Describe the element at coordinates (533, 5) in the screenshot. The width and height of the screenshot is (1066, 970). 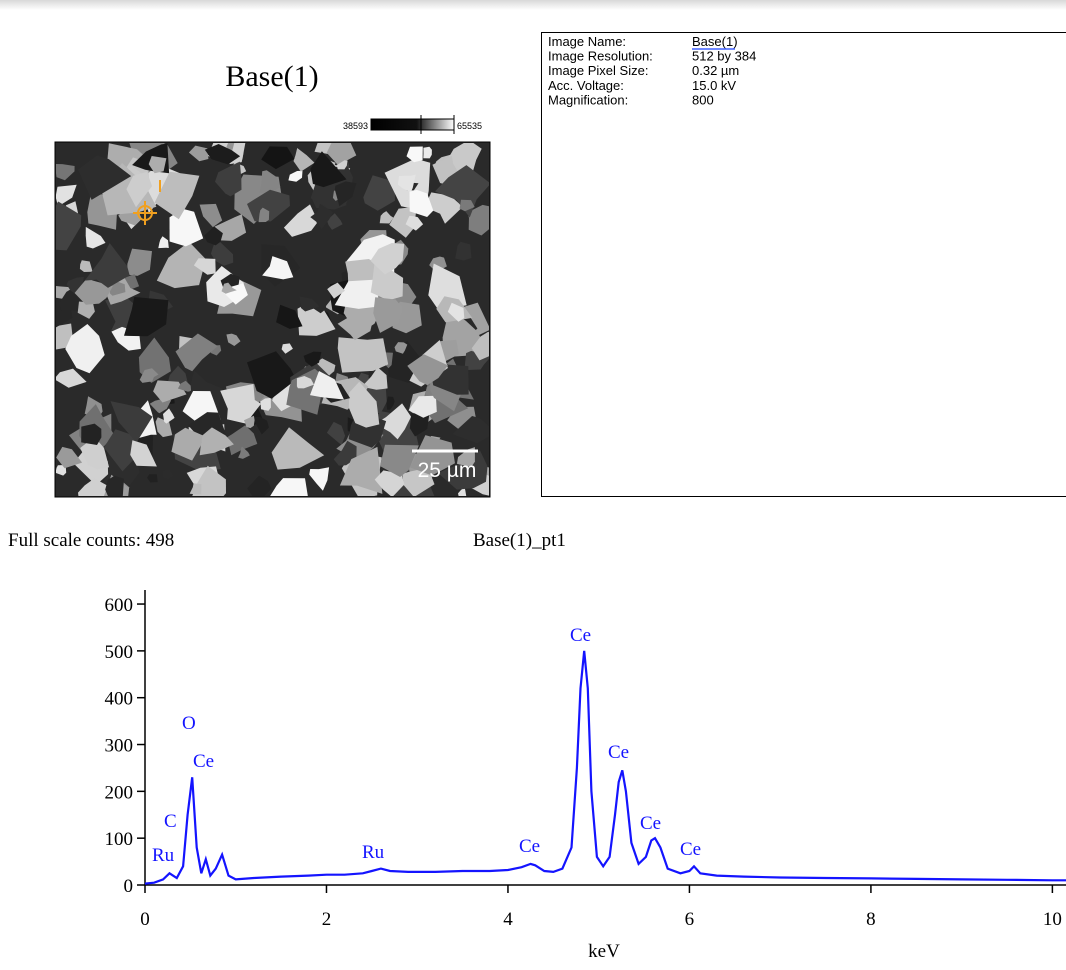
I see `top-bar` at that location.